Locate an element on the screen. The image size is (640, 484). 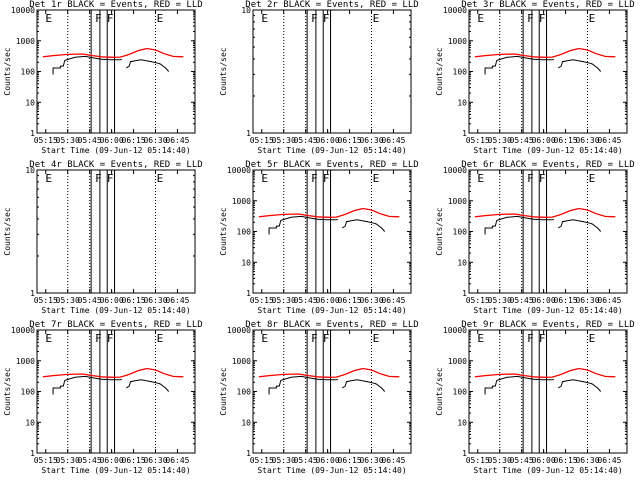
y-tick-label: 100 is located at coordinates (28, 72).